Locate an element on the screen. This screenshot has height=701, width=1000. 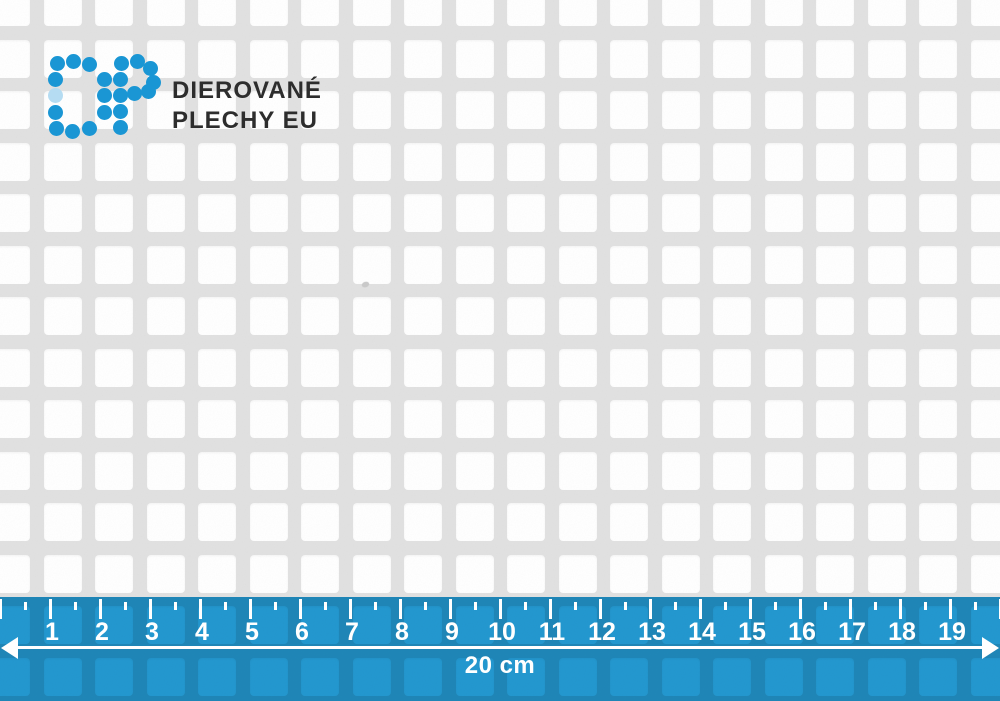
ruler-number: 2 is located at coordinates (102, 632).